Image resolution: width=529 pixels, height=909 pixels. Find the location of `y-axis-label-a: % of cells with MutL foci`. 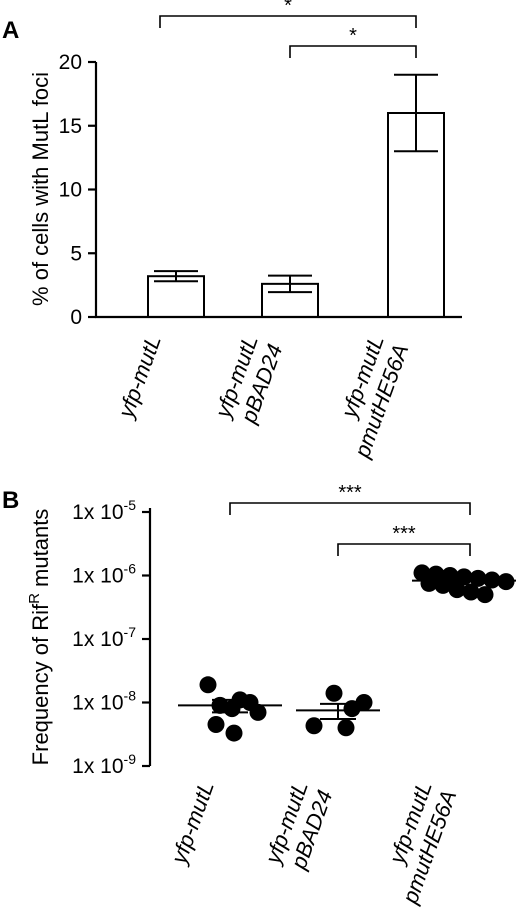

y-axis-label-a: % of cells with MutL foci is located at coordinates (40, 189).